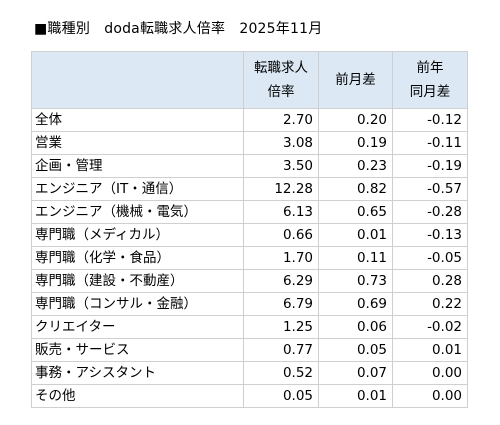  I want to click on row-mom: 0.11, so click(355, 258).